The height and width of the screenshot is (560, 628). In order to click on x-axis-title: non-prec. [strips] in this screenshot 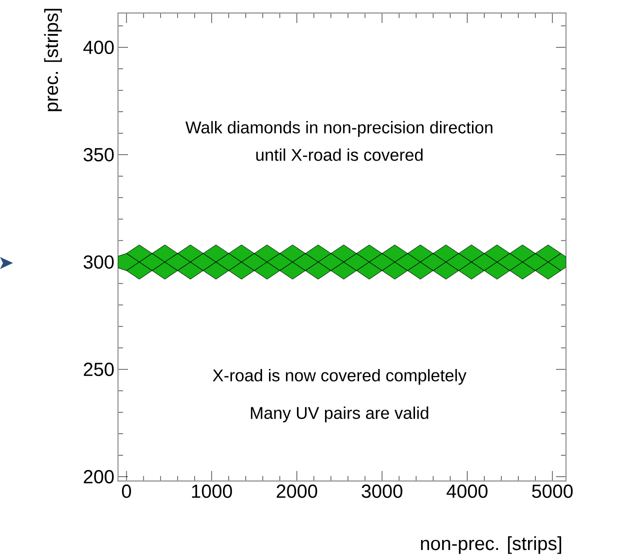, I will do `click(491, 545)`.